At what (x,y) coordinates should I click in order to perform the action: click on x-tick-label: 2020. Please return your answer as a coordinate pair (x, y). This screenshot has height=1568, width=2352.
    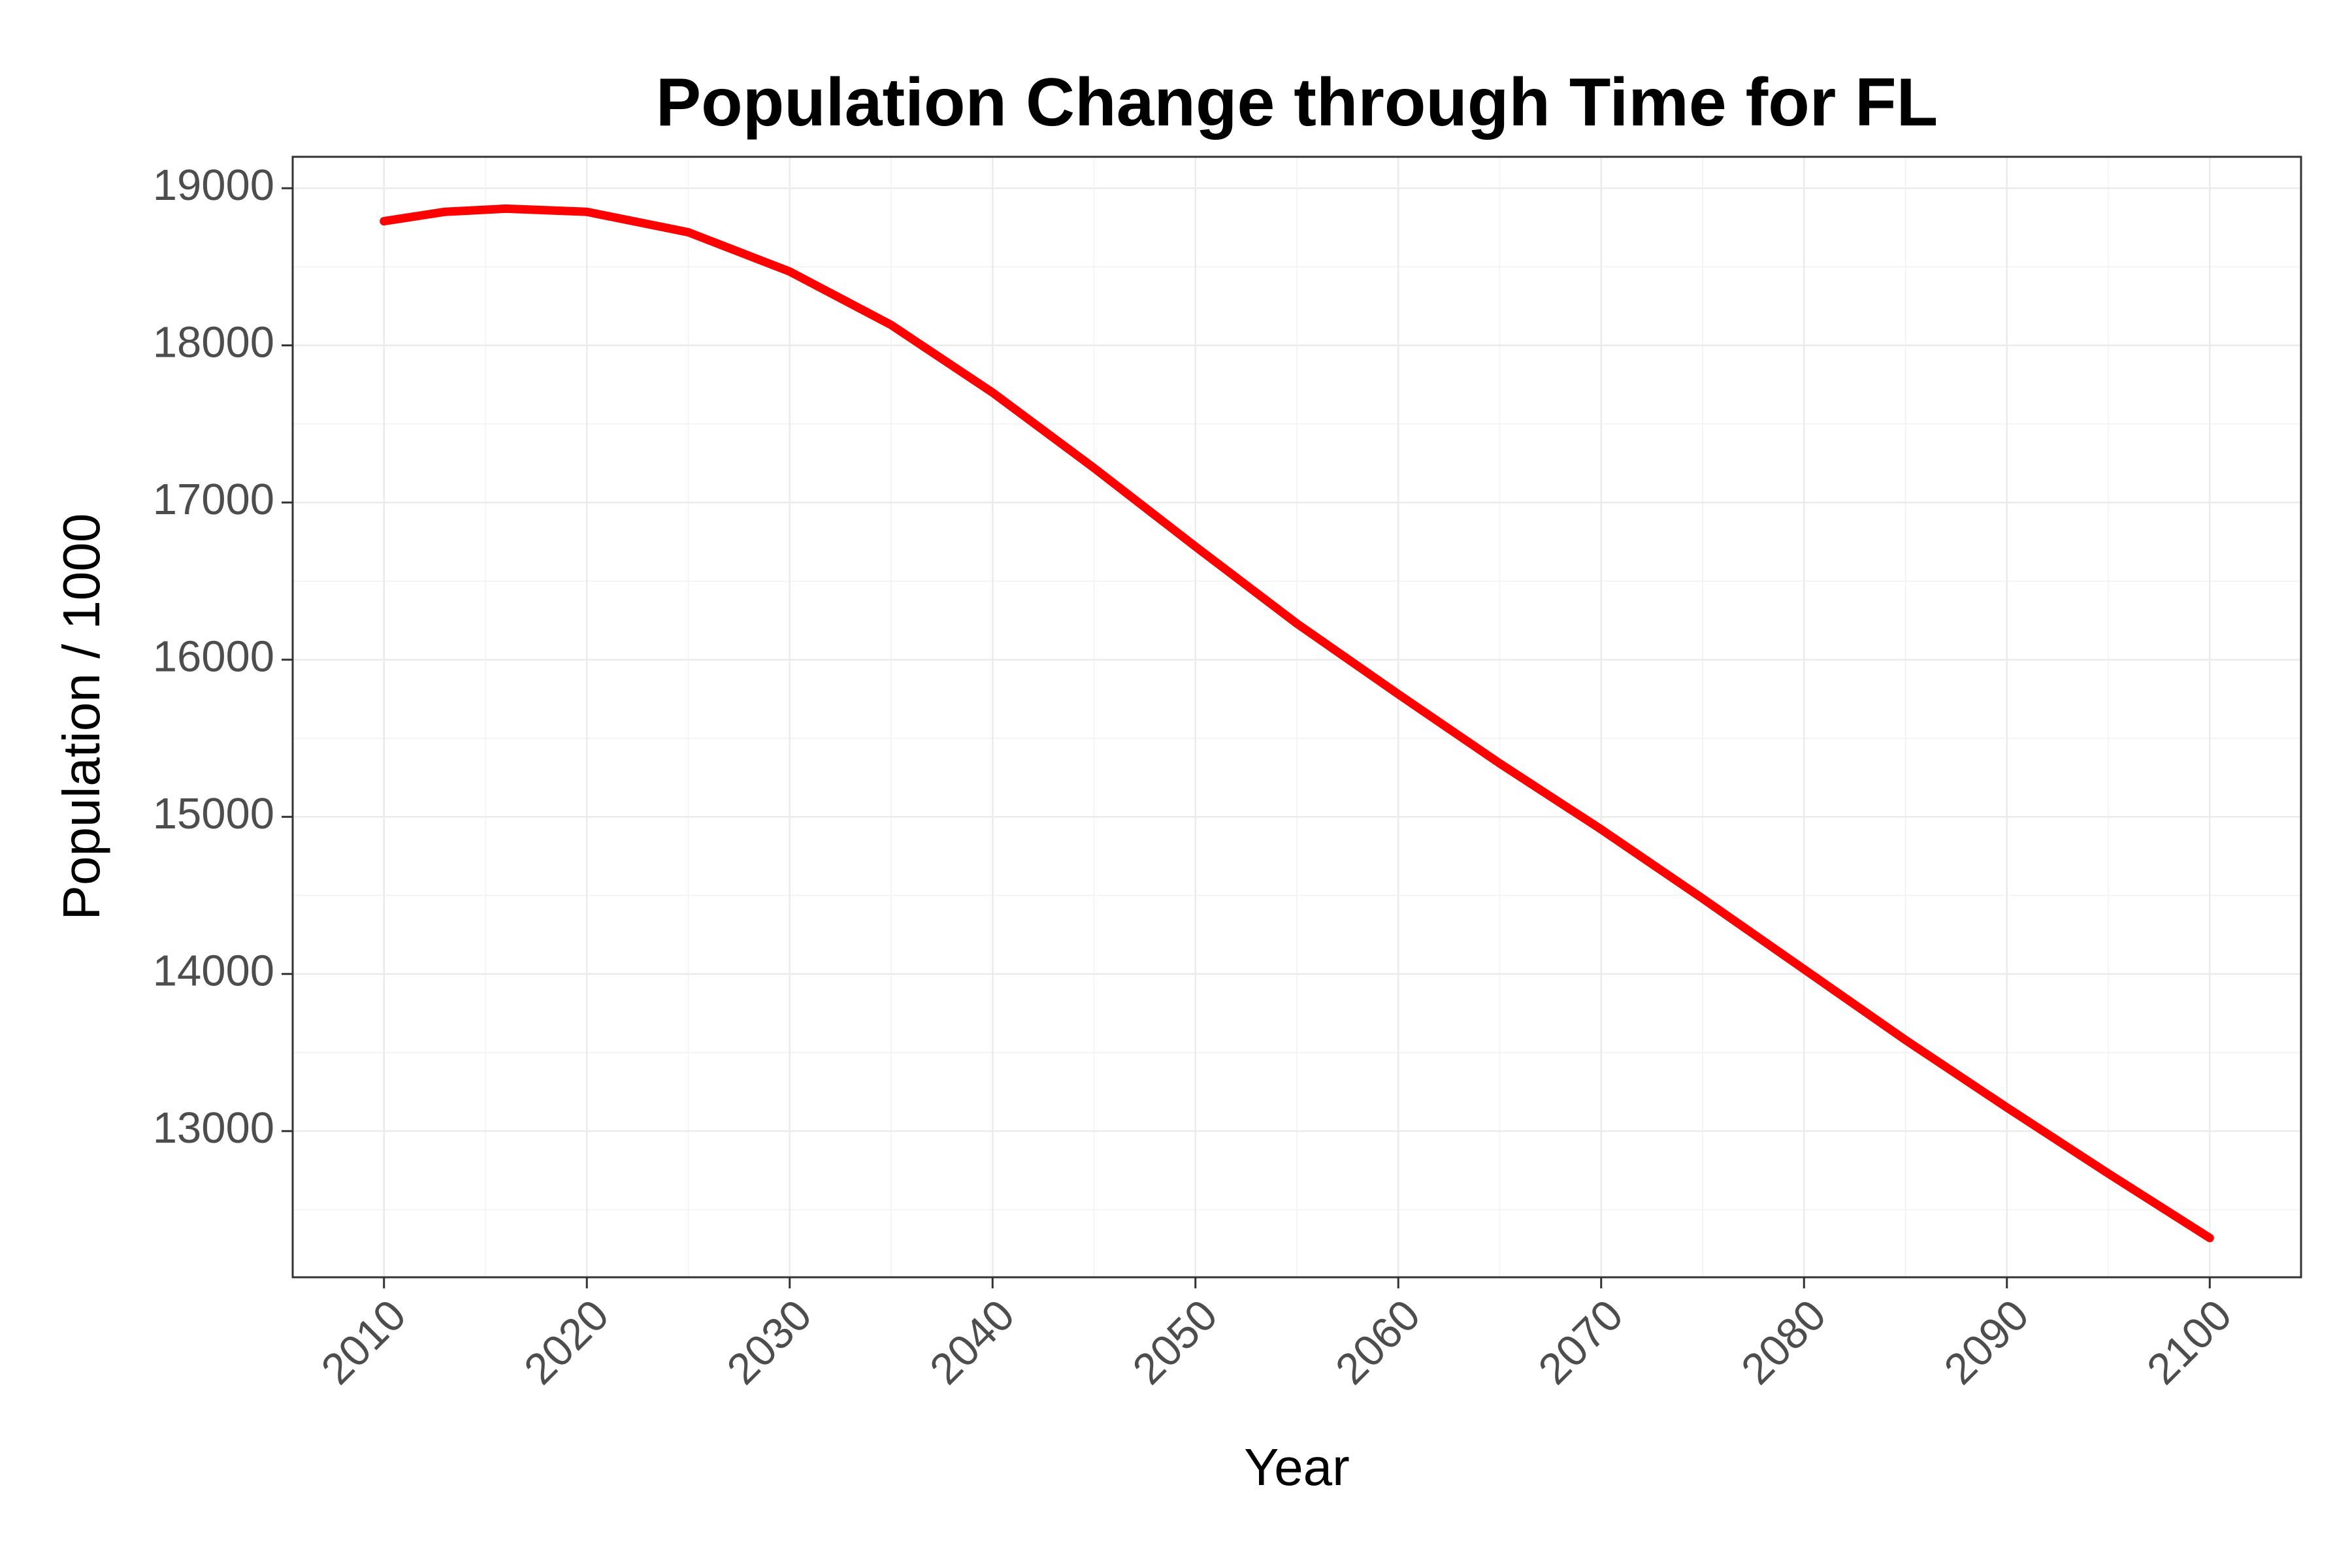
    Looking at the image, I should click on (566, 1342).